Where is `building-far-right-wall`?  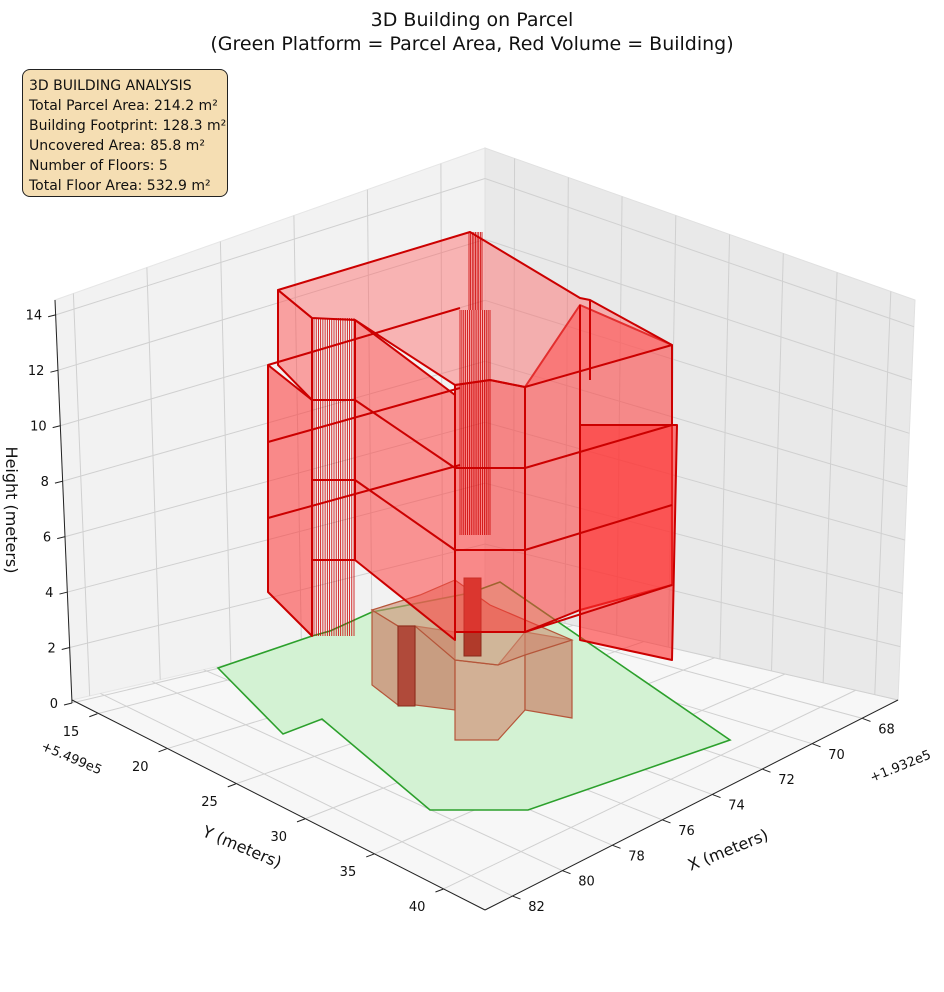
building-far-right-wall is located at coordinates (628, 542).